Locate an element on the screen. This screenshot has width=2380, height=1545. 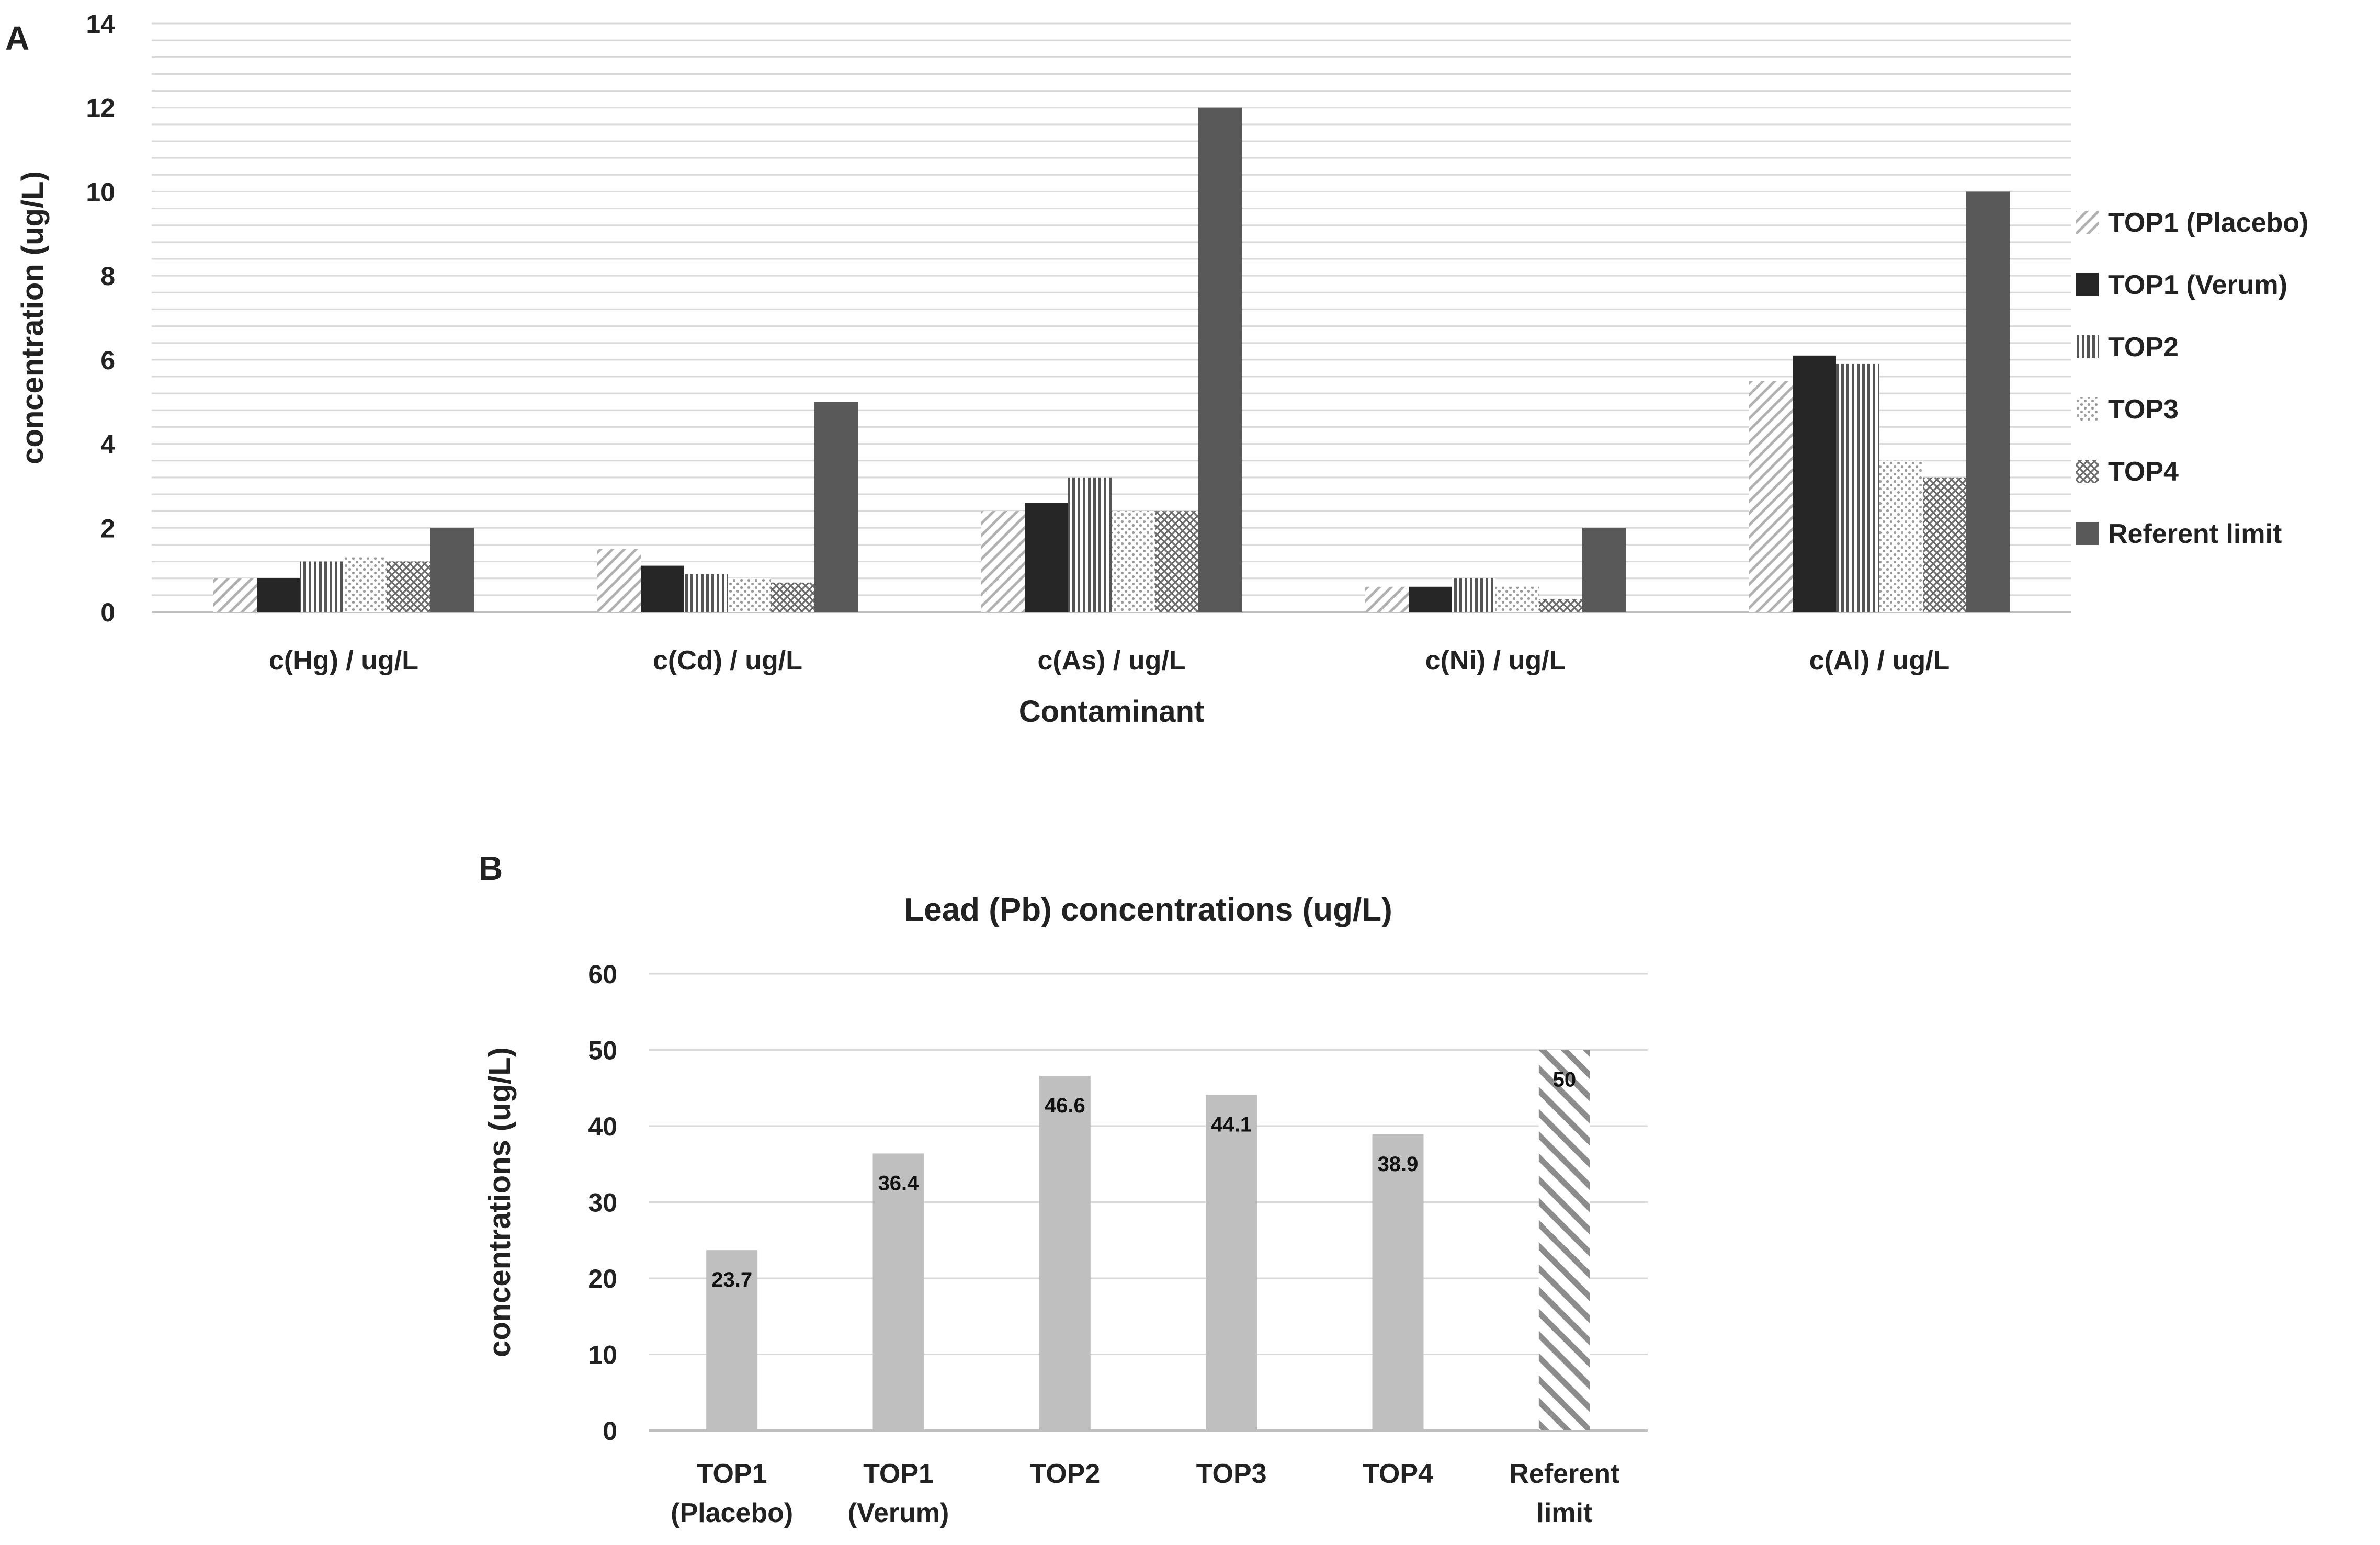
x-category-label: limit is located at coordinates (1564, 1513).